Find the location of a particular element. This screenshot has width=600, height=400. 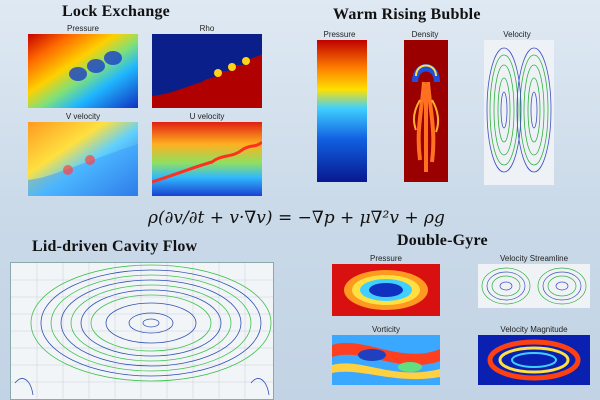

lock-exchange-title: Lock Exchange is located at coordinates (116, 11).